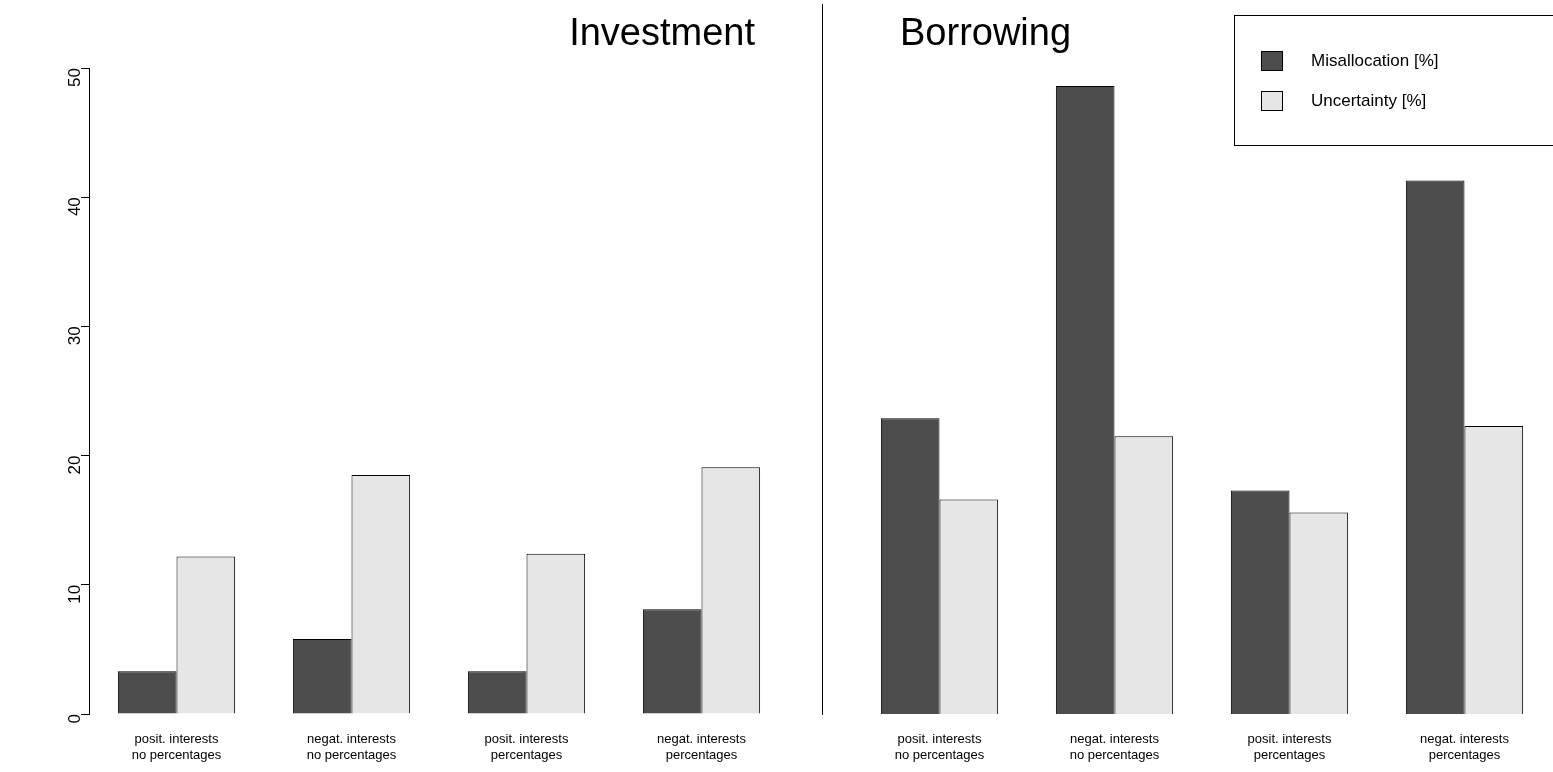 The width and height of the screenshot is (1553, 772). Describe the element at coordinates (74, 465) in the screenshot. I see `y-tick-label: 20` at that location.